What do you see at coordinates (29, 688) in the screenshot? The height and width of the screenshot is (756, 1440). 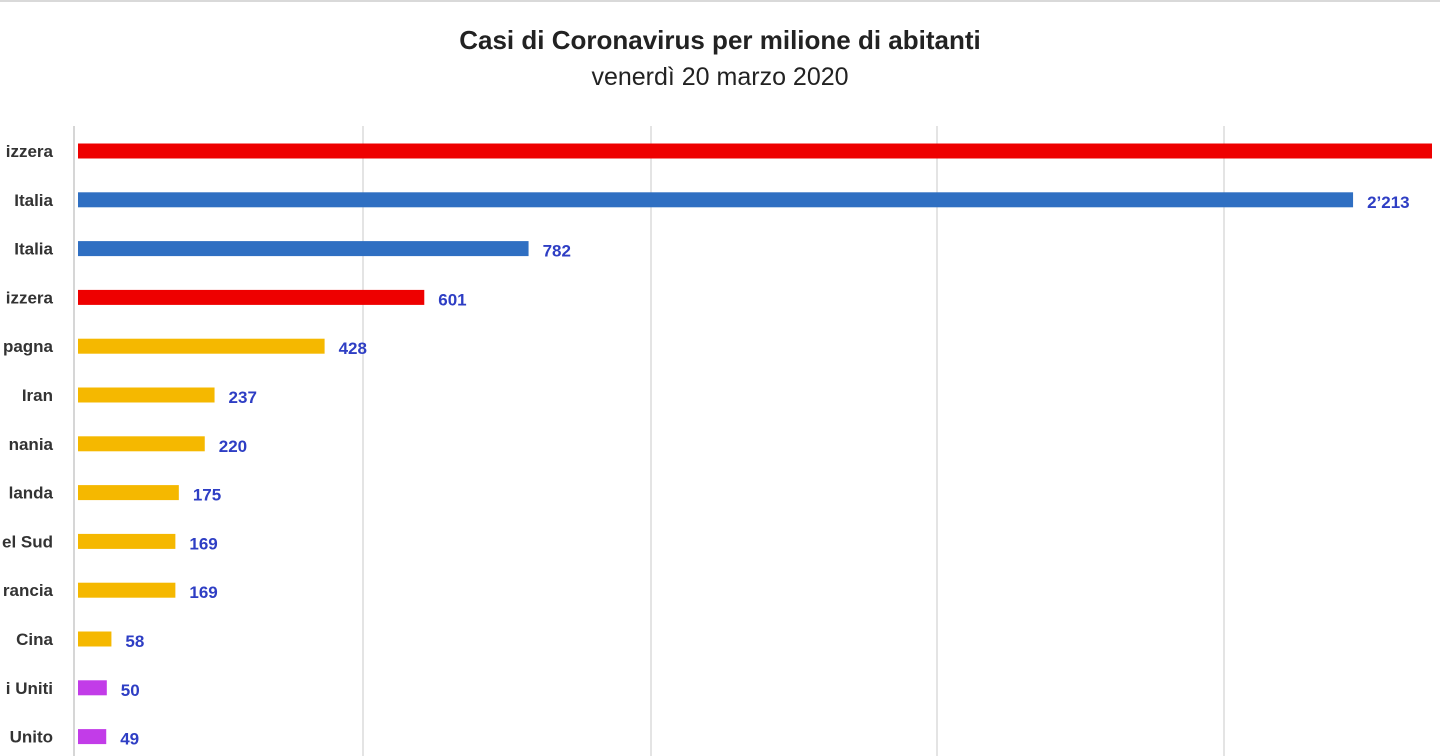 I see `category-label-12: i Uniti` at bounding box center [29, 688].